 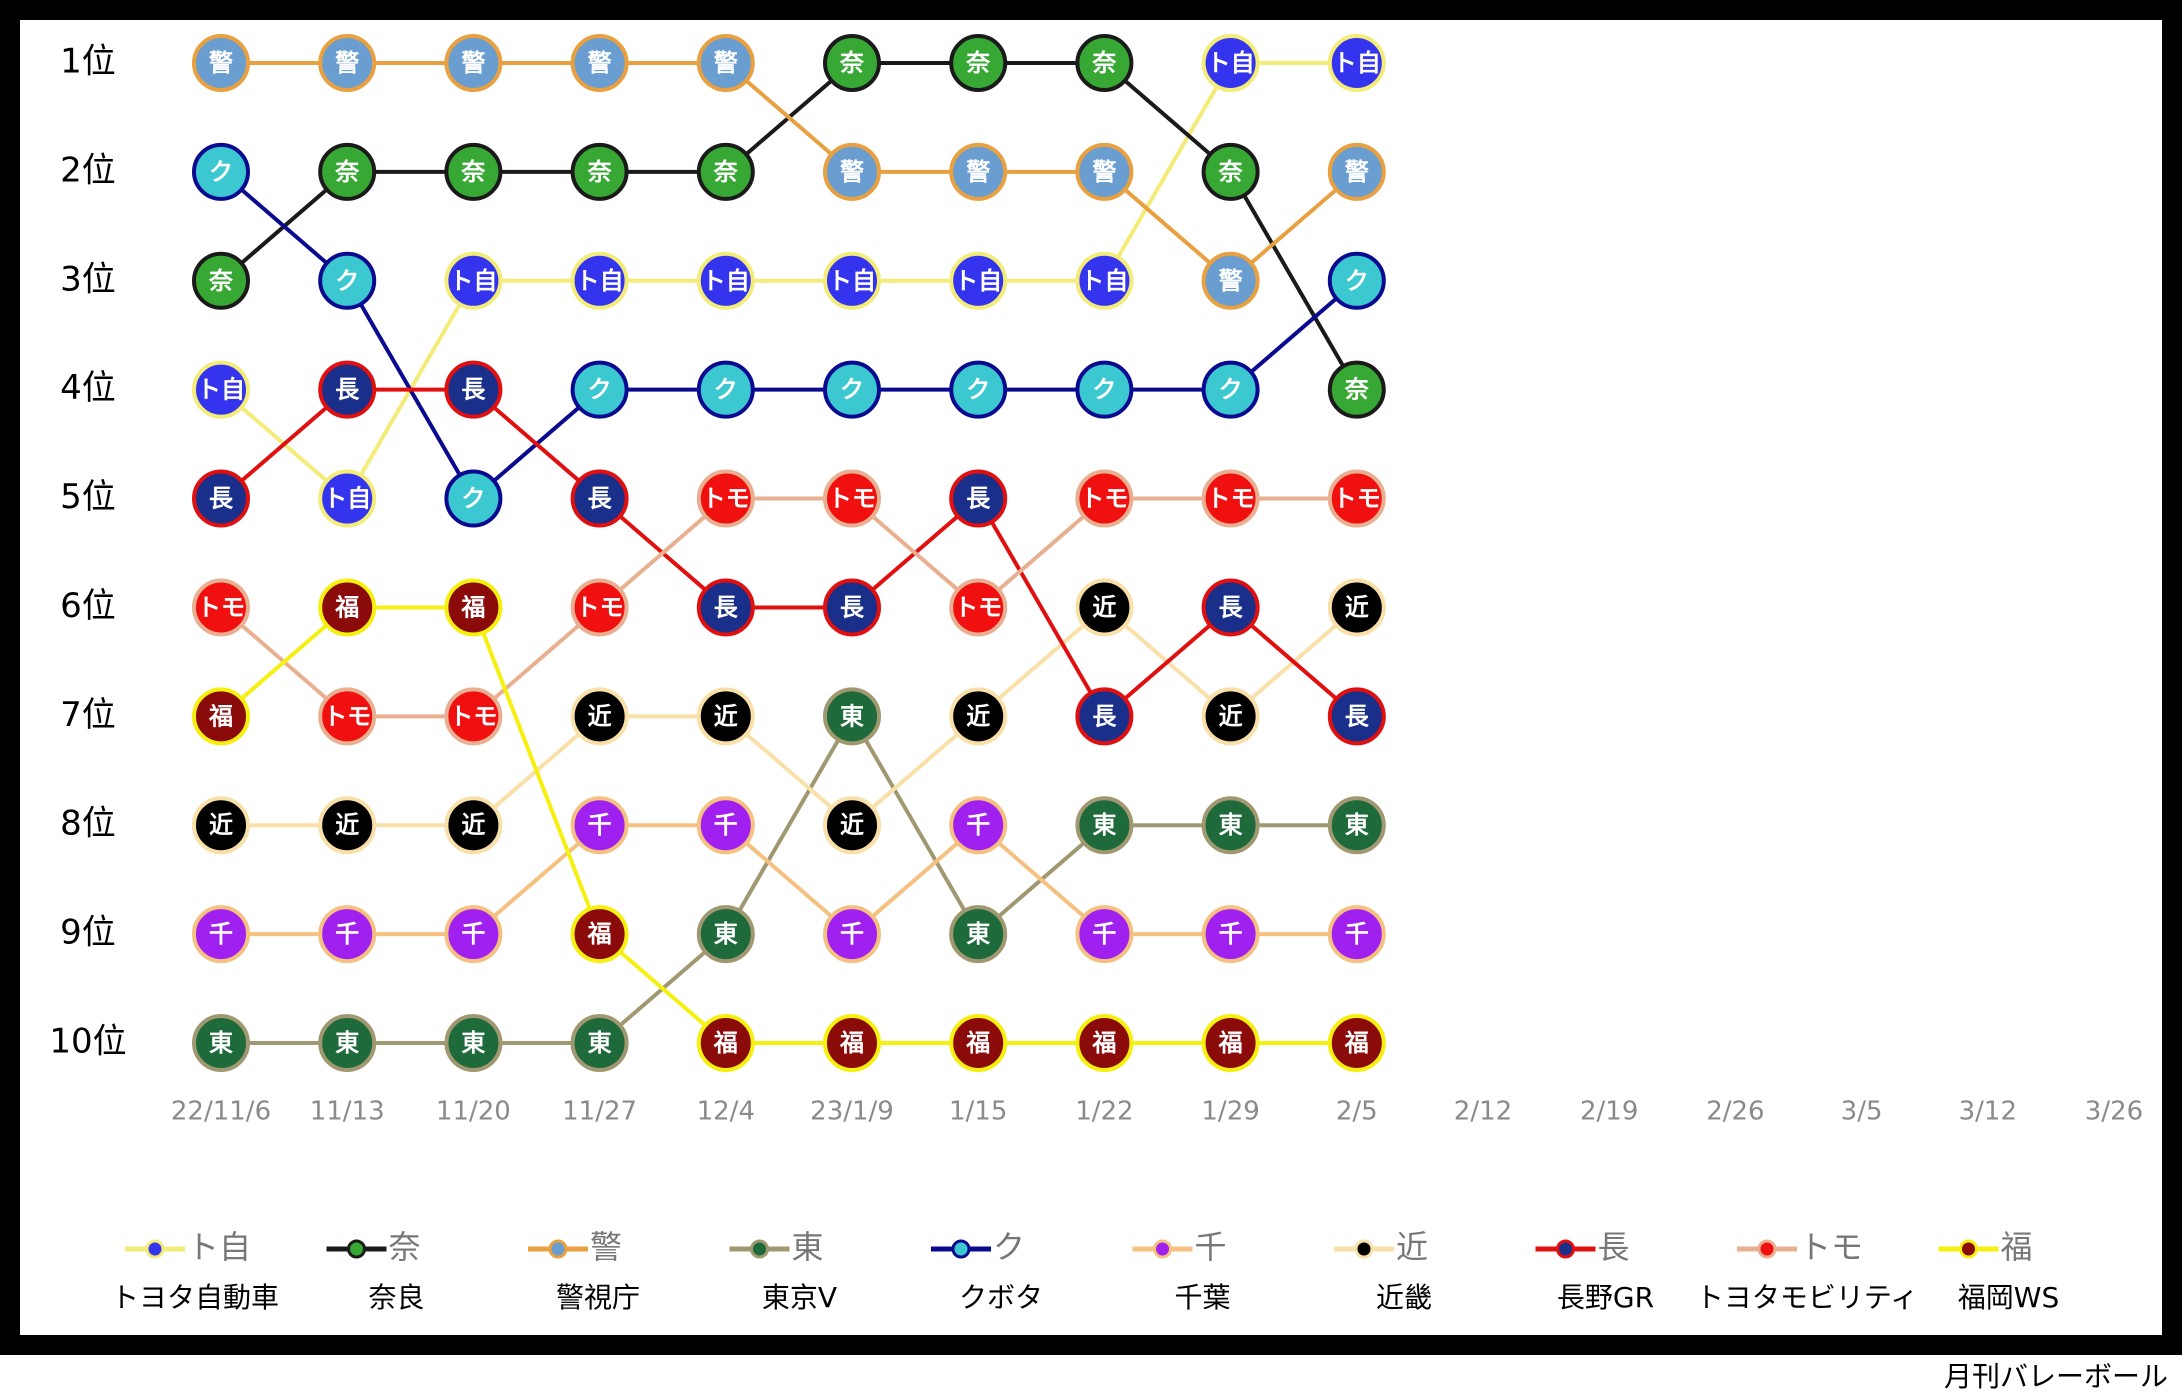 What do you see at coordinates (1357, 1112) in the screenshot?
I see `x-tick-label: 2/5` at bounding box center [1357, 1112].